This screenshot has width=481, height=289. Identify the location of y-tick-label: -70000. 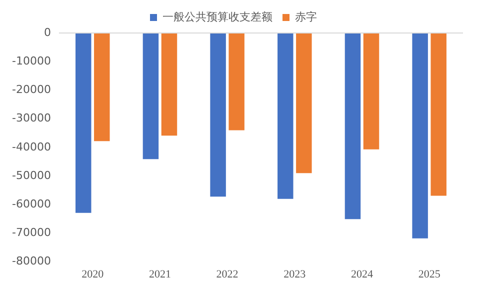
(31, 233).